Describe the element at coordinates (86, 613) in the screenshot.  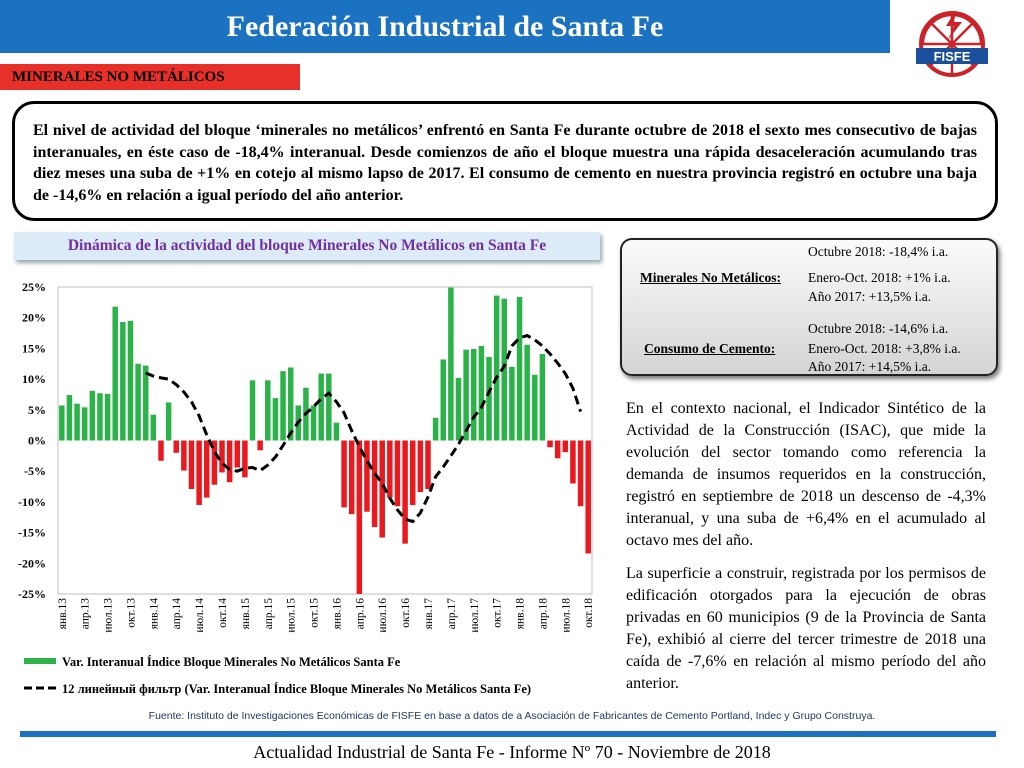
I see `x-tick-label: апр.13` at that location.